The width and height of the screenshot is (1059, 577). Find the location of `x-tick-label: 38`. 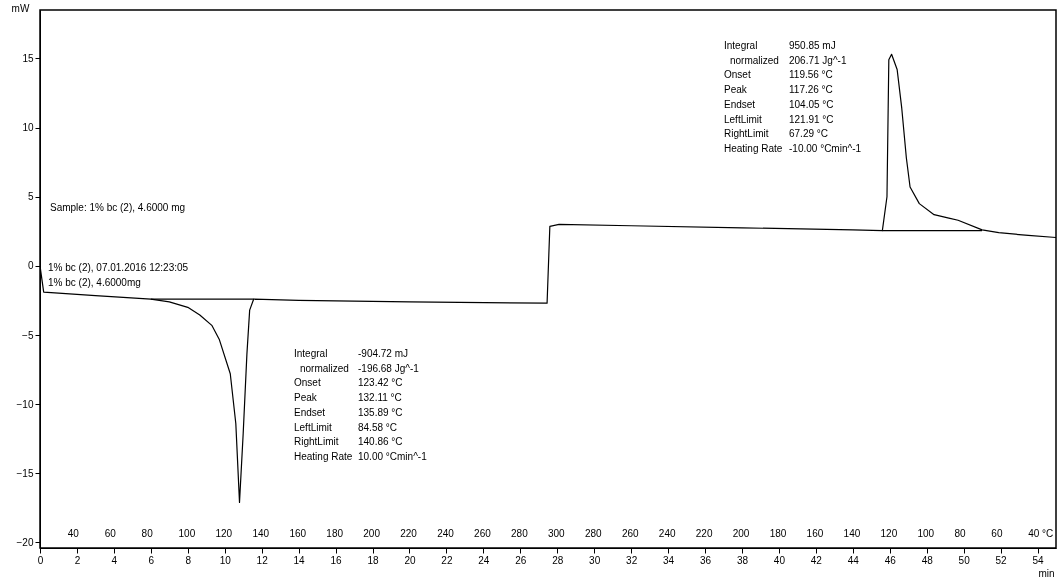

x-tick-label: 38 is located at coordinates (742, 560).